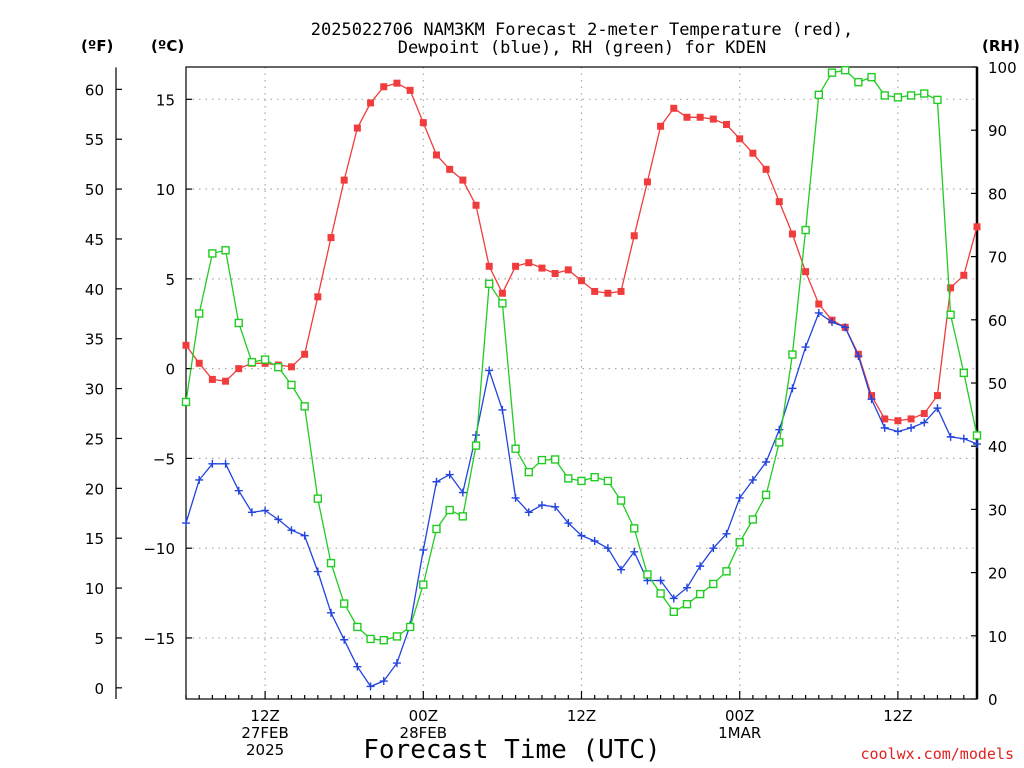 This screenshot has width=1024, height=768. What do you see at coordinates (423, 733) in the screenshot?
I see `x-tick-label: 28FEB` at bounding box center [423, 733].